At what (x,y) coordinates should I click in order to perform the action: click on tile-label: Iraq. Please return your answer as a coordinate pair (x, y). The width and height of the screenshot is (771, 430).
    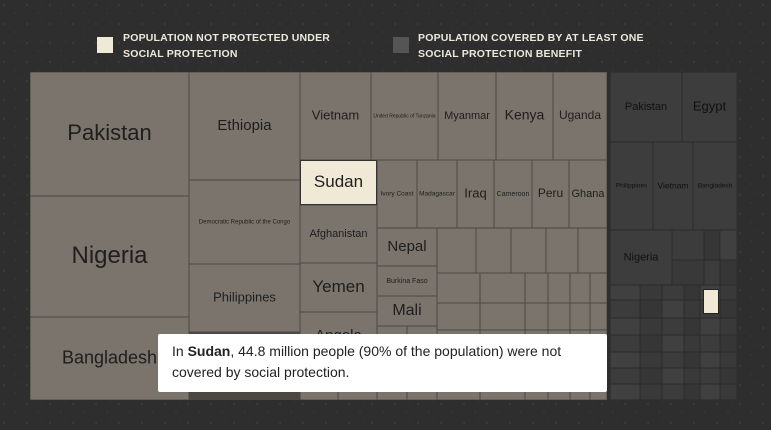
    Looking at the image, I should click on (475, 192).